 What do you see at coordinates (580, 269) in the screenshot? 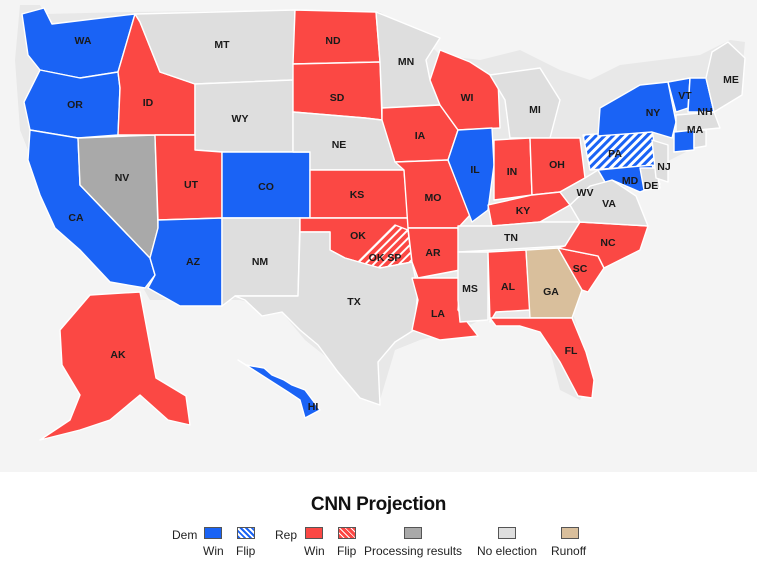
I see `label-SC: SC` at bounding box center [580, 269].